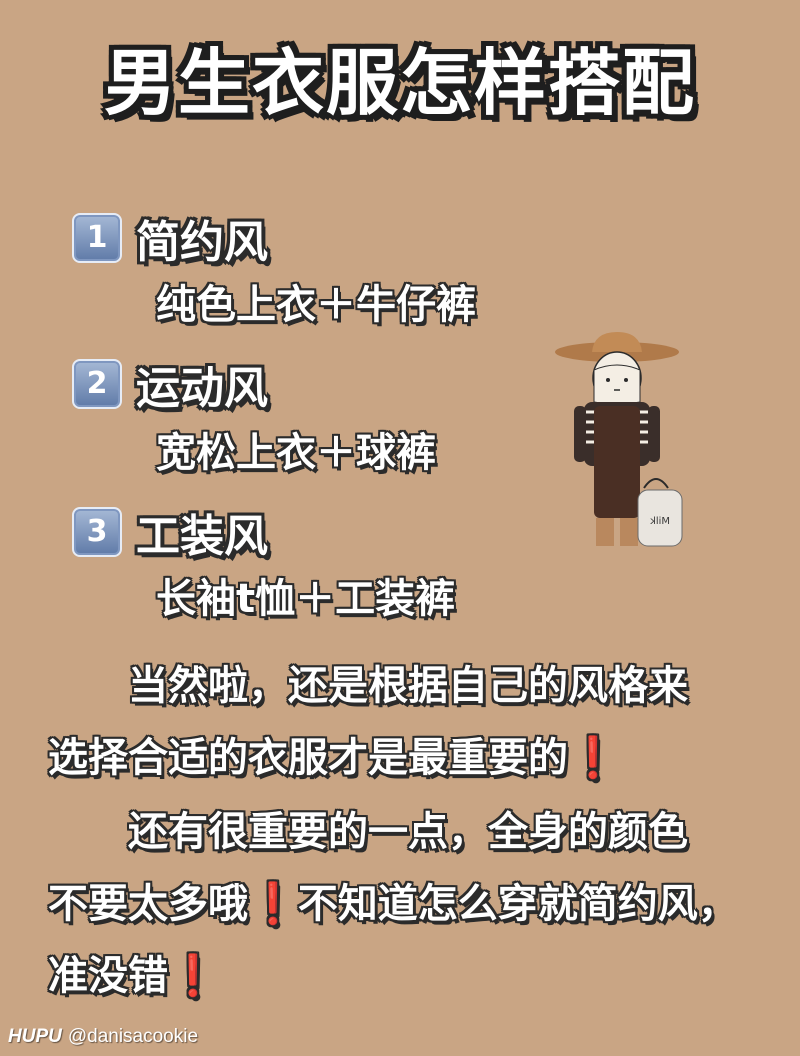 This screenshot has width=800, height=1056. Describe the element at coordinates (660, 521) in the screenshot. I see `bucket-label: Milk` at that location.